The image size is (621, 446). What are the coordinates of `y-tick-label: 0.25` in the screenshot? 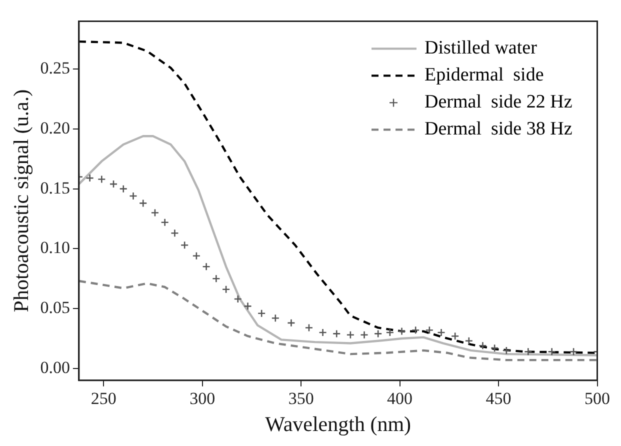 It's located at (55, 68).